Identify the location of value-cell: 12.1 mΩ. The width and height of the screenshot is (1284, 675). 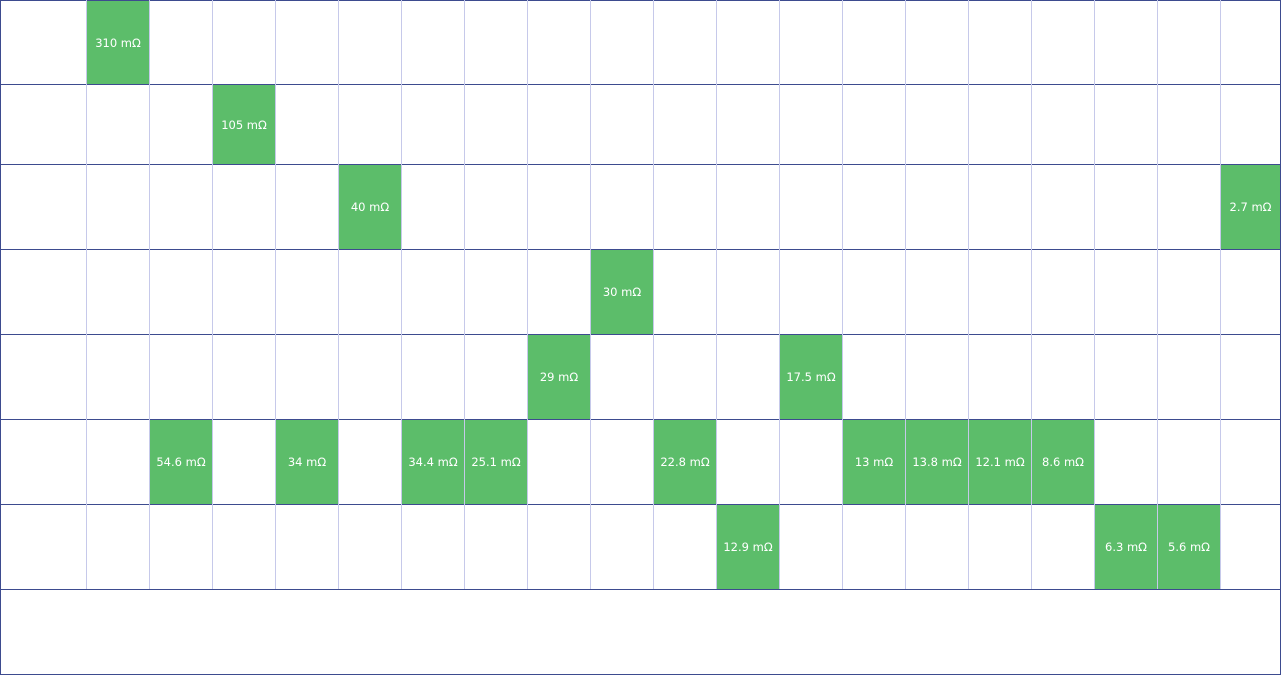
(1000, 462).